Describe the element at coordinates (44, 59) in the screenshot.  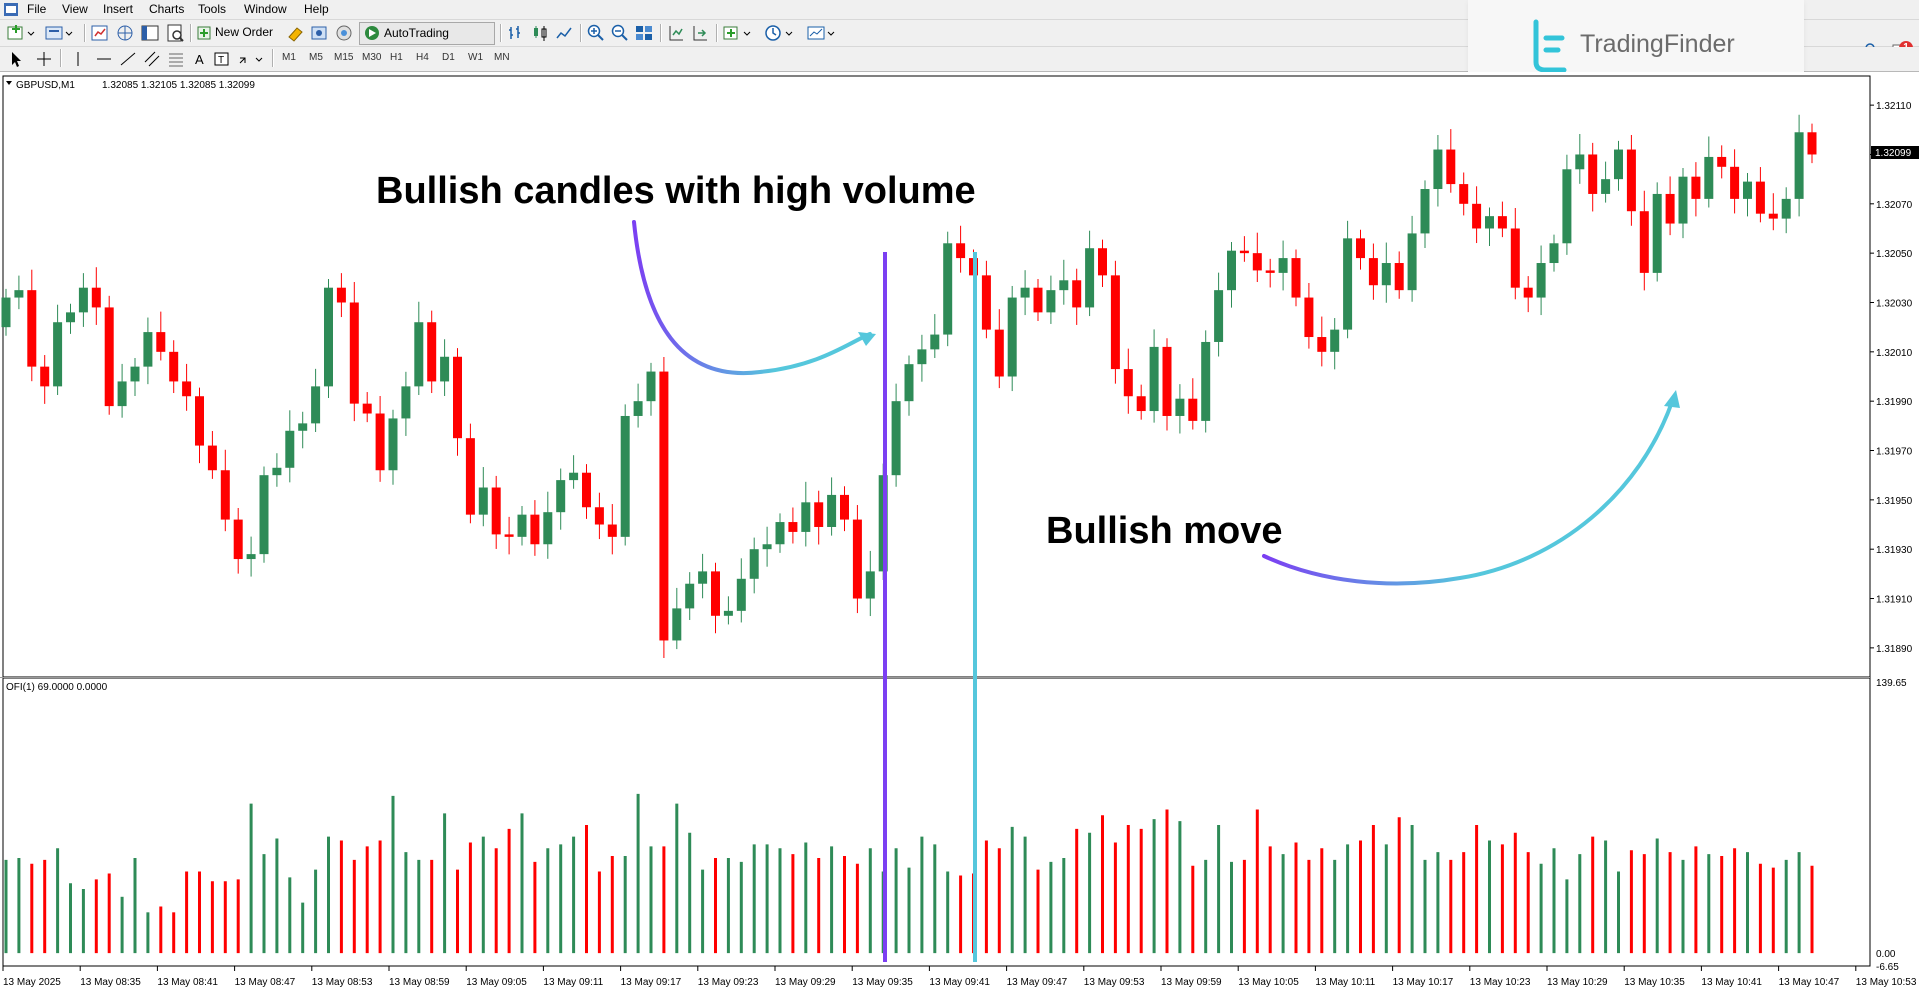
I see `crosshair-icon` at that location.